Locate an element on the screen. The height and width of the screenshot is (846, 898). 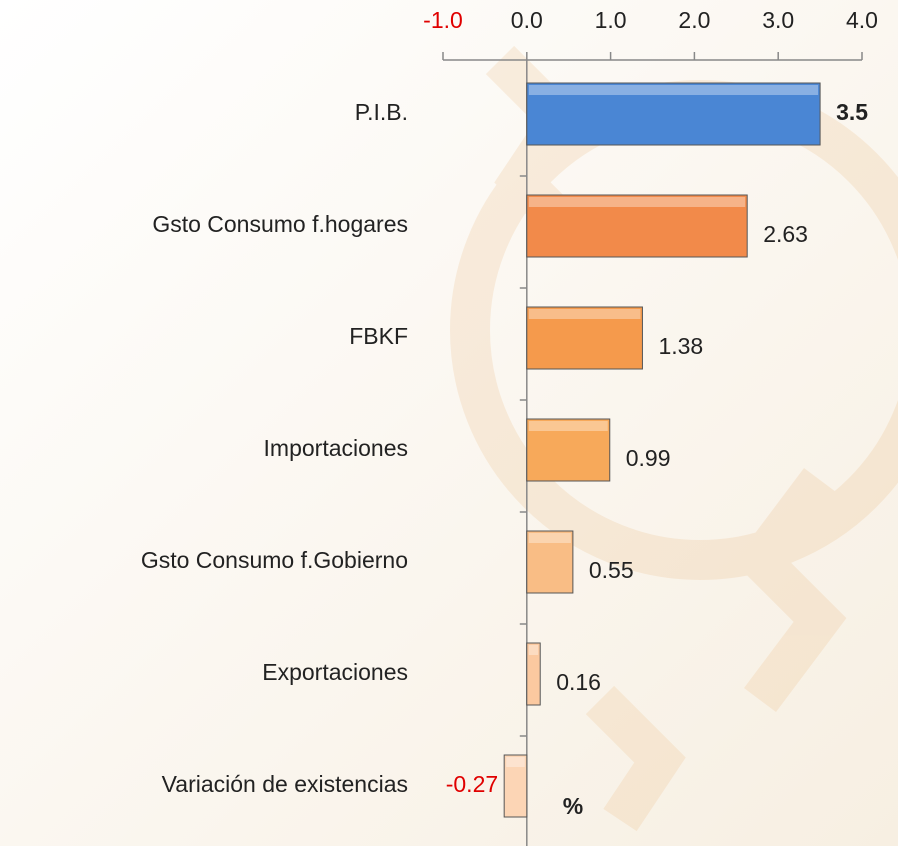
category-label: Gsto Consumo f.Gobierno is located at coordinates (274, 560).